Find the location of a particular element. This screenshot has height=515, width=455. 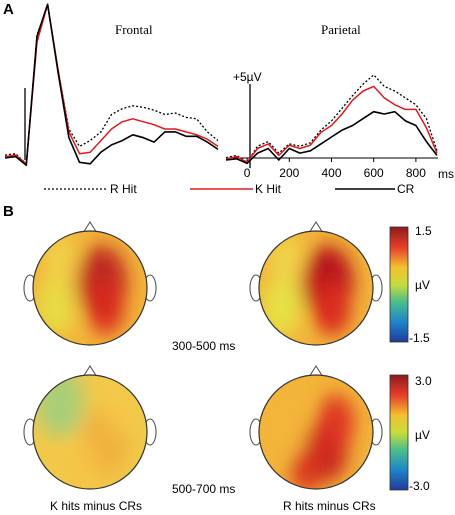

legend-r-hit-label: R Hit is located at coordinates (123, 189).